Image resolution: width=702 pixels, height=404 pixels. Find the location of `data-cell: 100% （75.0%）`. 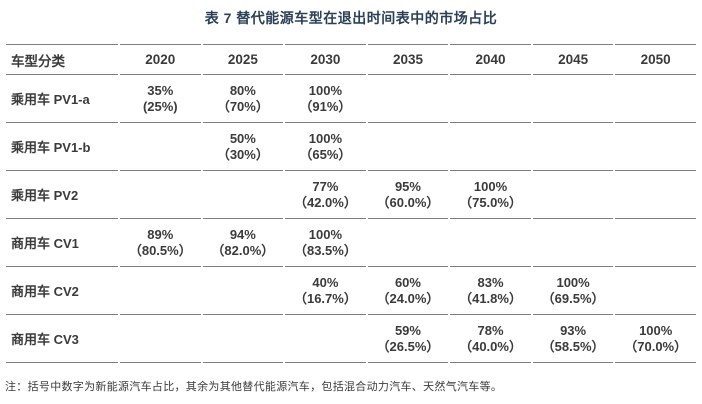

data-cell: 100% （75.0%） is located at coordinates (490, 195).